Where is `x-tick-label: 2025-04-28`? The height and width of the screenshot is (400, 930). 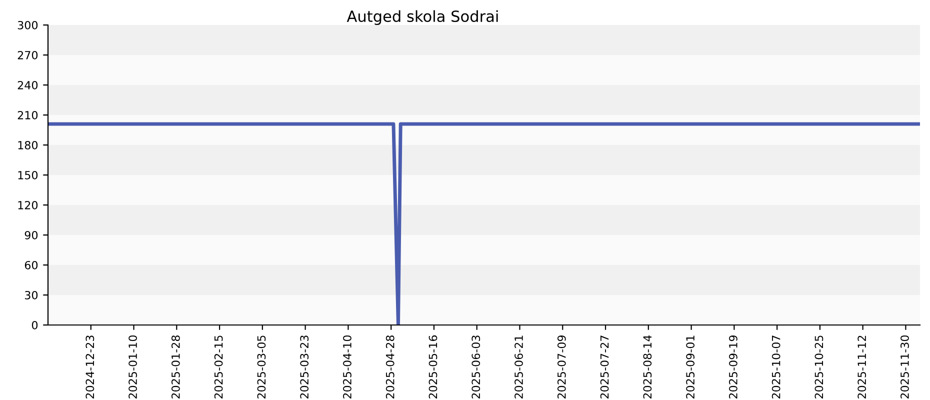
x-tick-label: 2025-04-28 is located at coordinates (390, 366).